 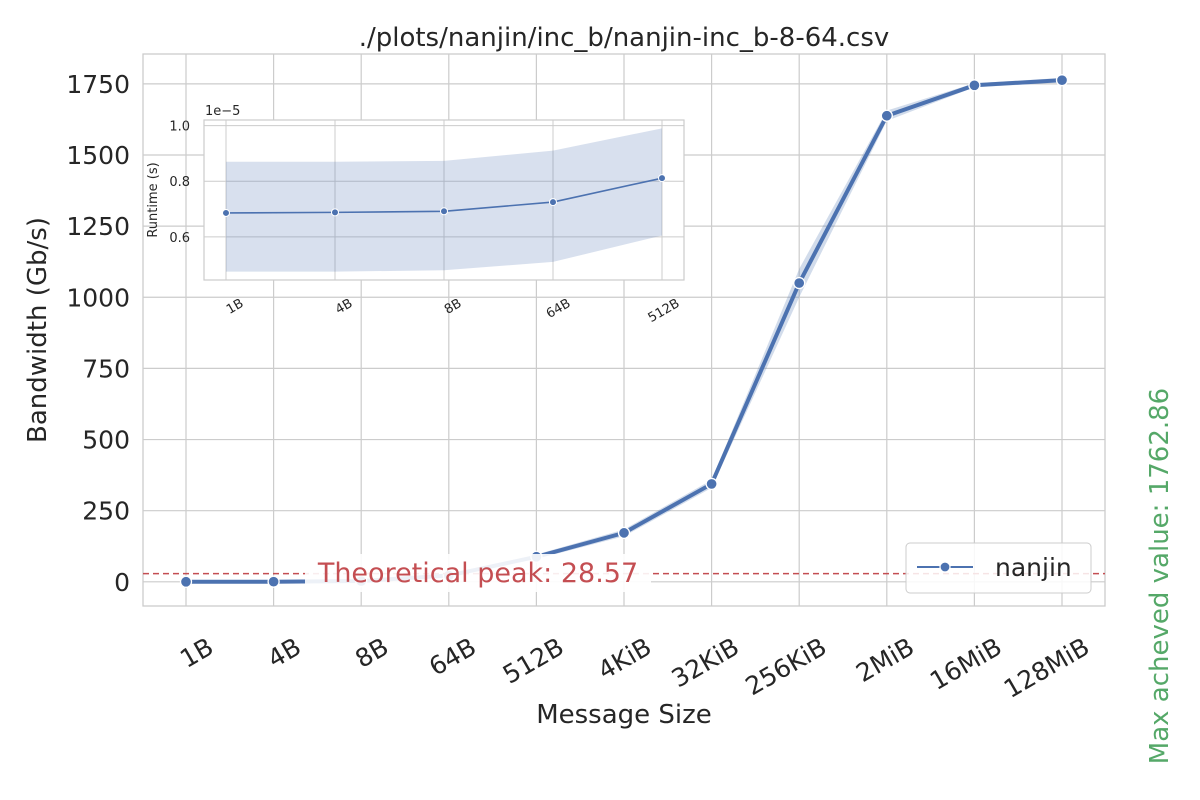 I want to click on inset-grid, so click(x=444, y=200).